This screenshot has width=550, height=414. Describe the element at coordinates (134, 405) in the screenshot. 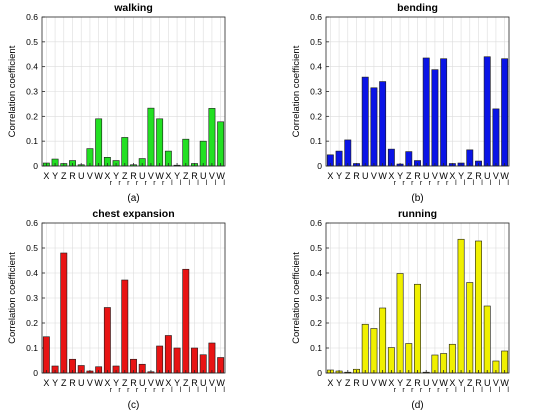

I see `panel-label: (c)` at that location.